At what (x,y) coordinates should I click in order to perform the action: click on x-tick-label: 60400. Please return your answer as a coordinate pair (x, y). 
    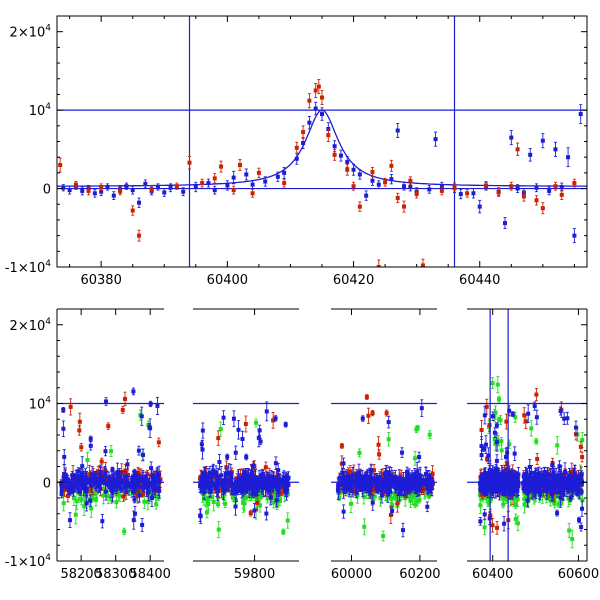
    Looking at the image, I should click on (227, 280).